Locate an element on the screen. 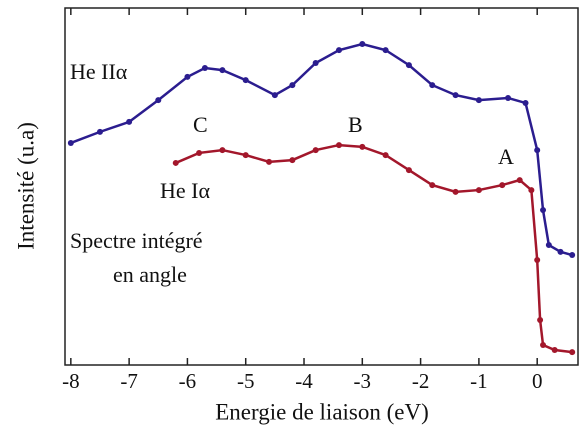  y-axis-label: Intensité (u.a) is located at coordinates (25, 186).